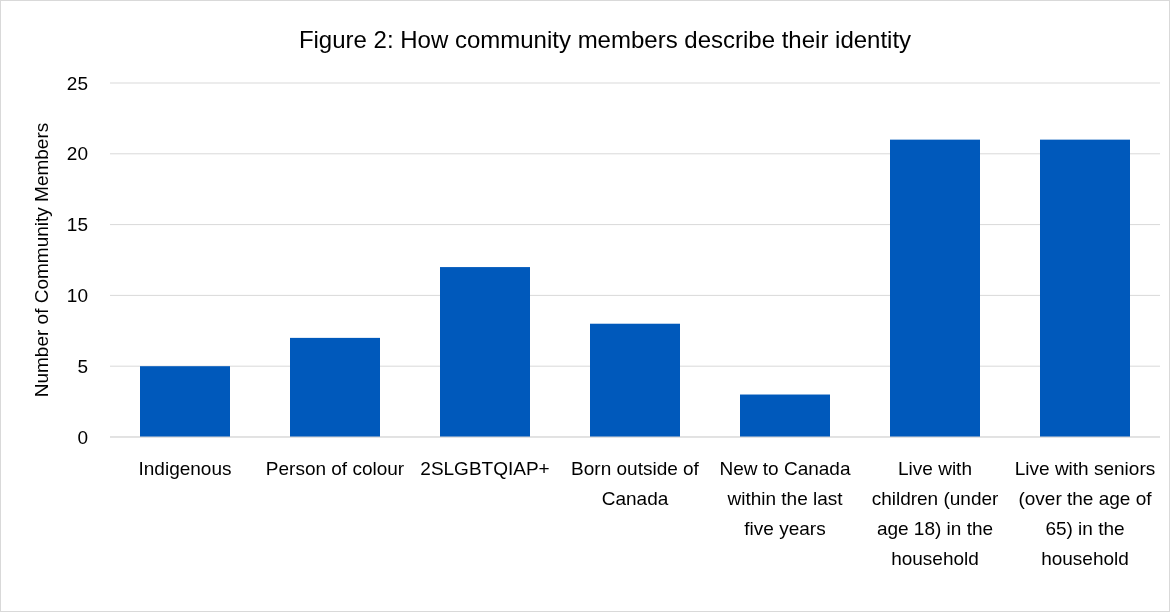  I want to click on x-tick-label: Live with children (under age 18) in the household, so click(935, 513).